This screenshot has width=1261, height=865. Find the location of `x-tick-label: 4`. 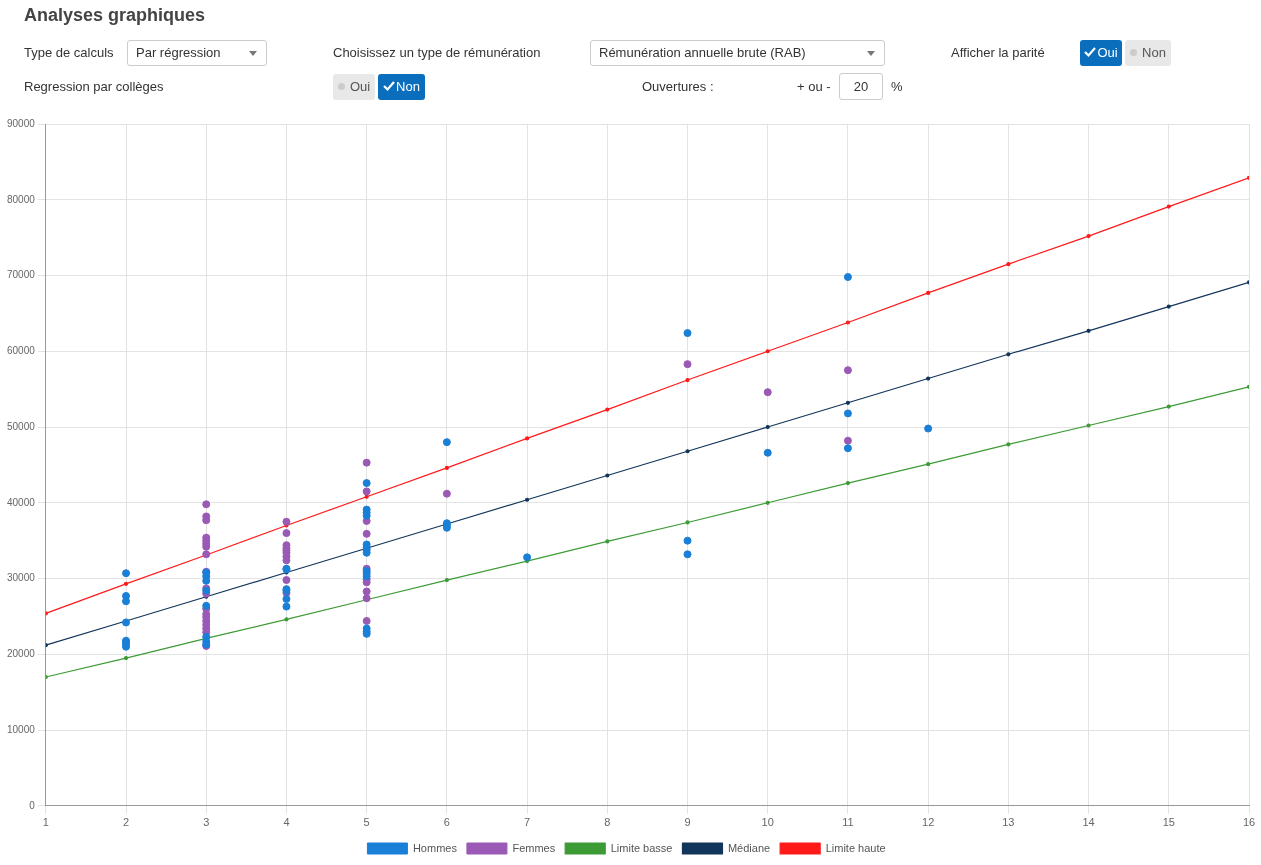

x-tick-label: 4 is located at coordinates (286, 822).